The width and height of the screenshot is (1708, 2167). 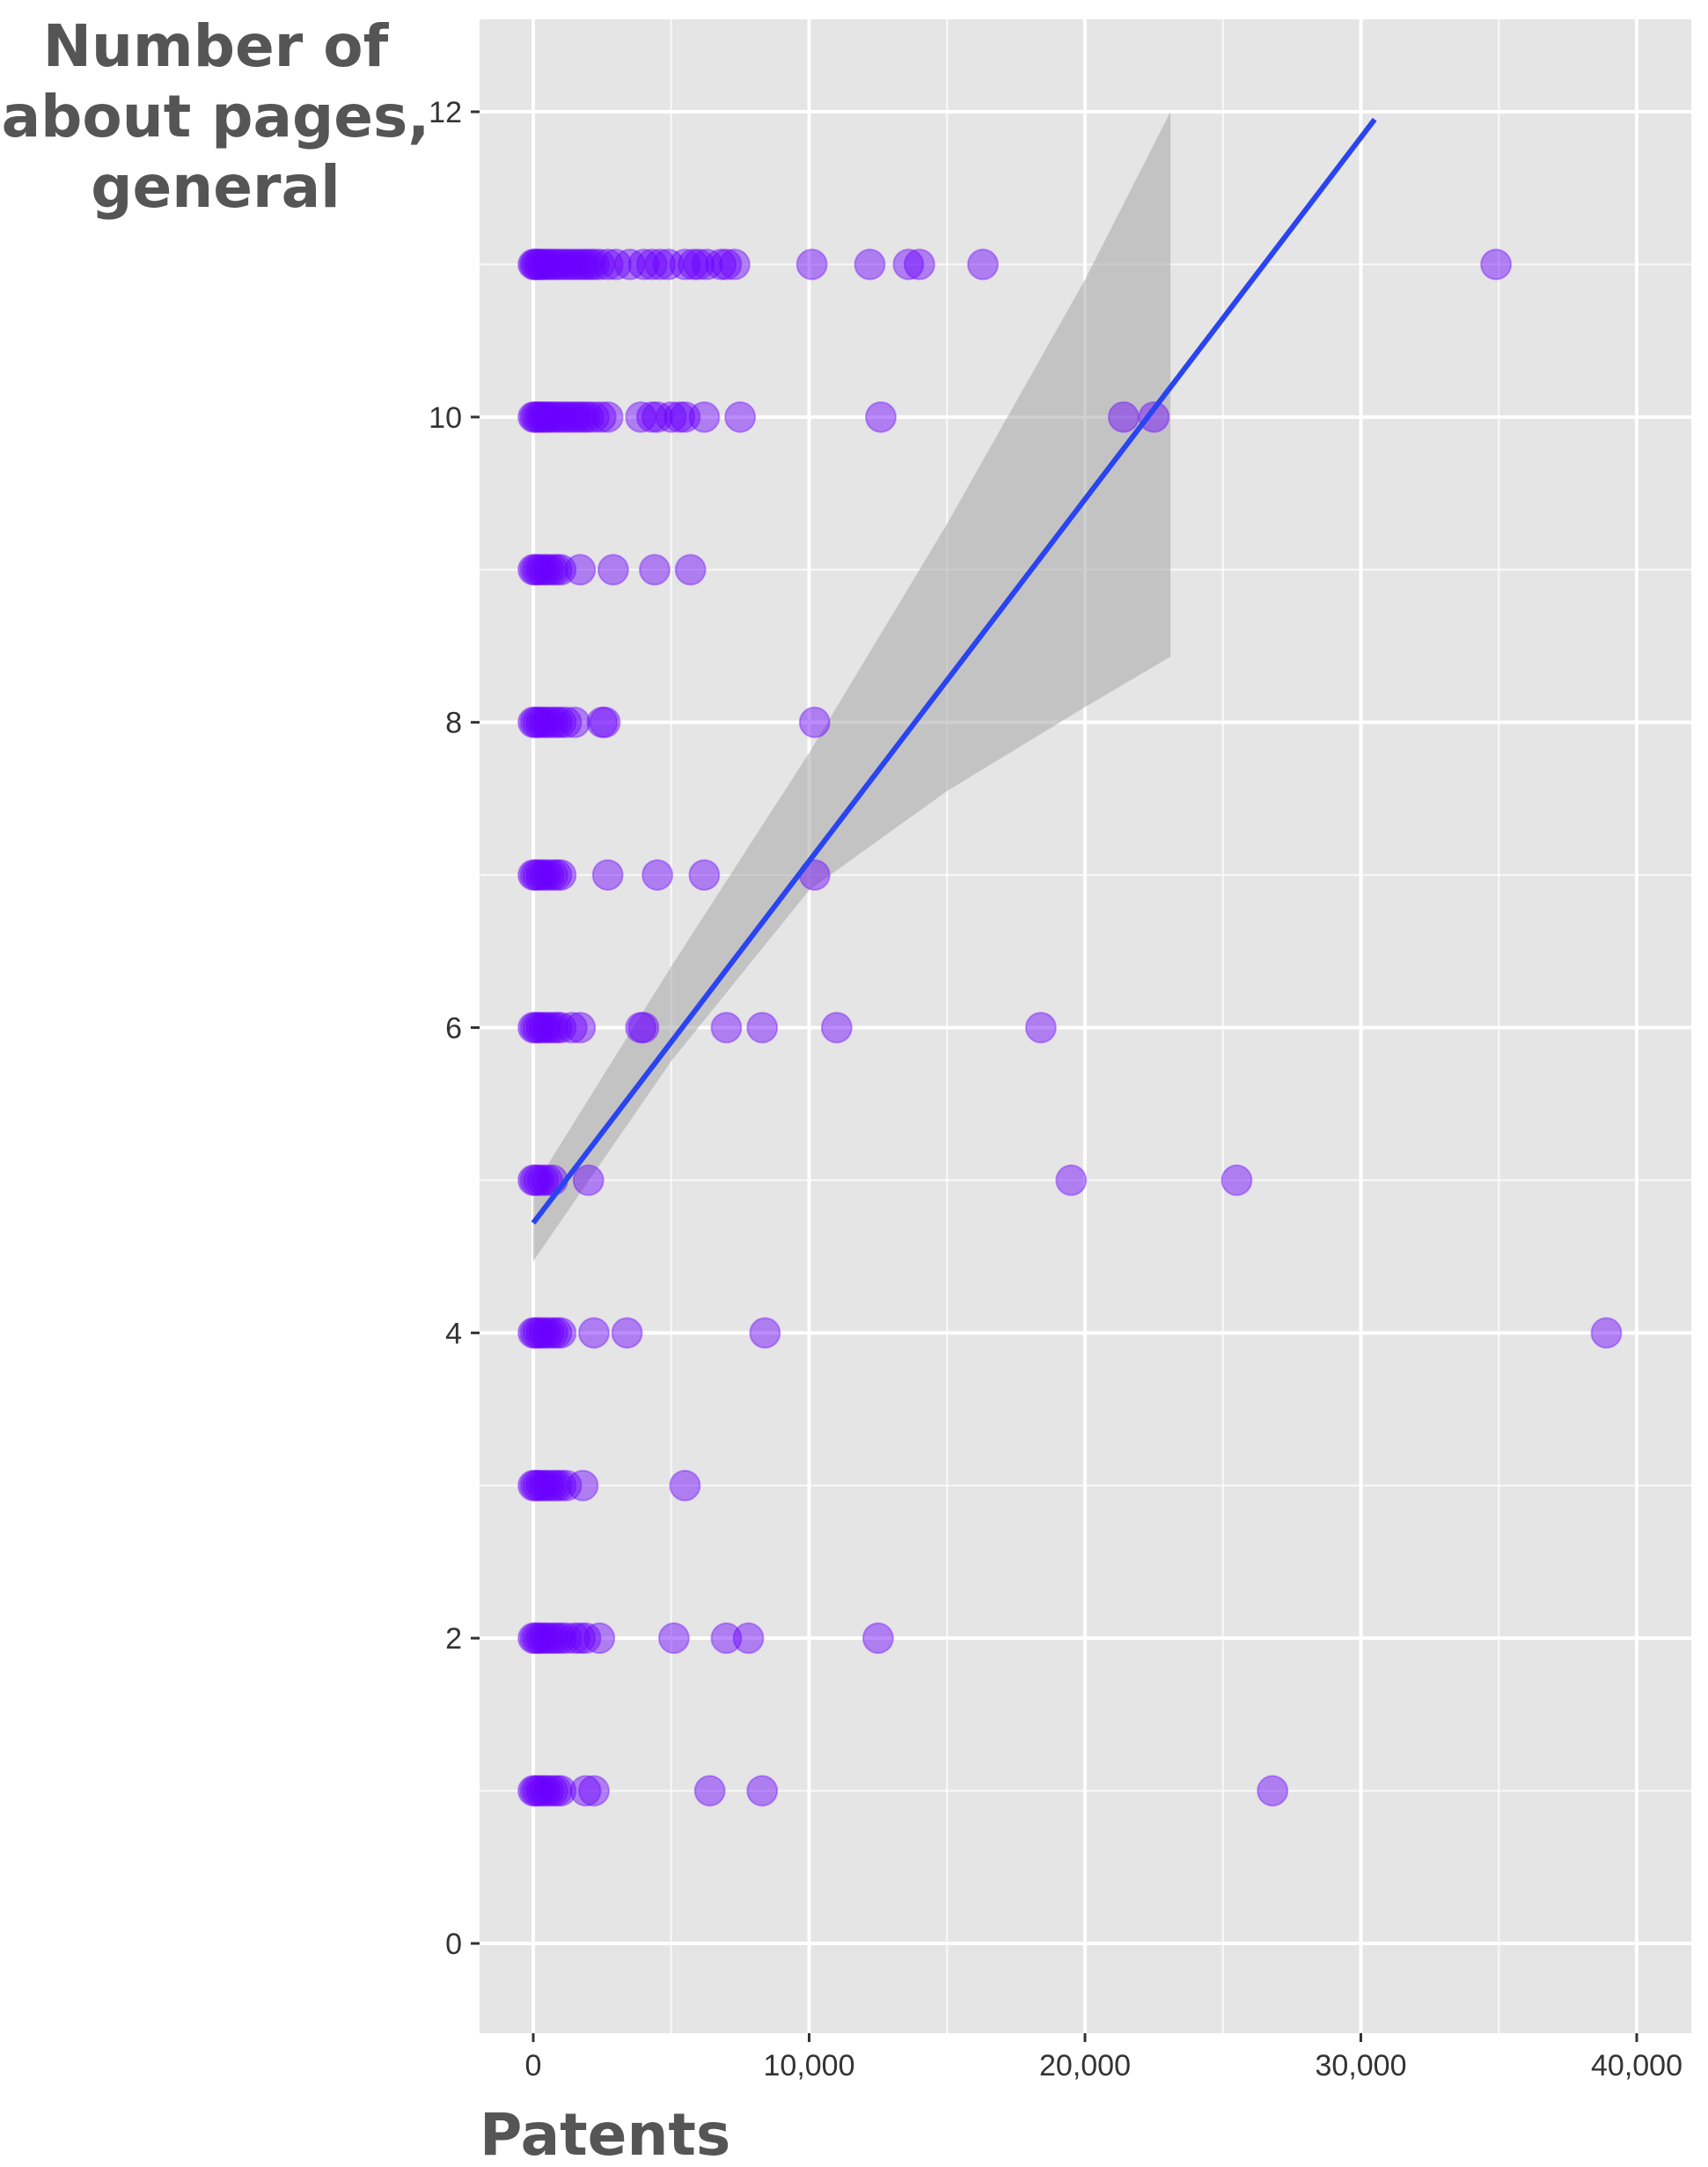 What do you see at coordinates (809, 2066) in the screenshot?
I see `x-tick-label: 10,000` at bounding box center [809, 2066].